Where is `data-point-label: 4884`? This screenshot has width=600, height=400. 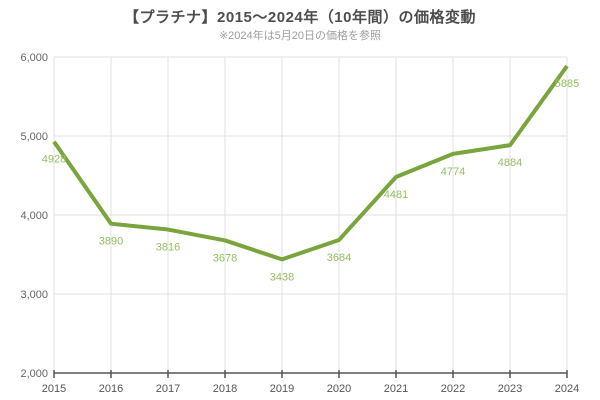
data-point-label: 4884 is located at coordinates (510, 163).